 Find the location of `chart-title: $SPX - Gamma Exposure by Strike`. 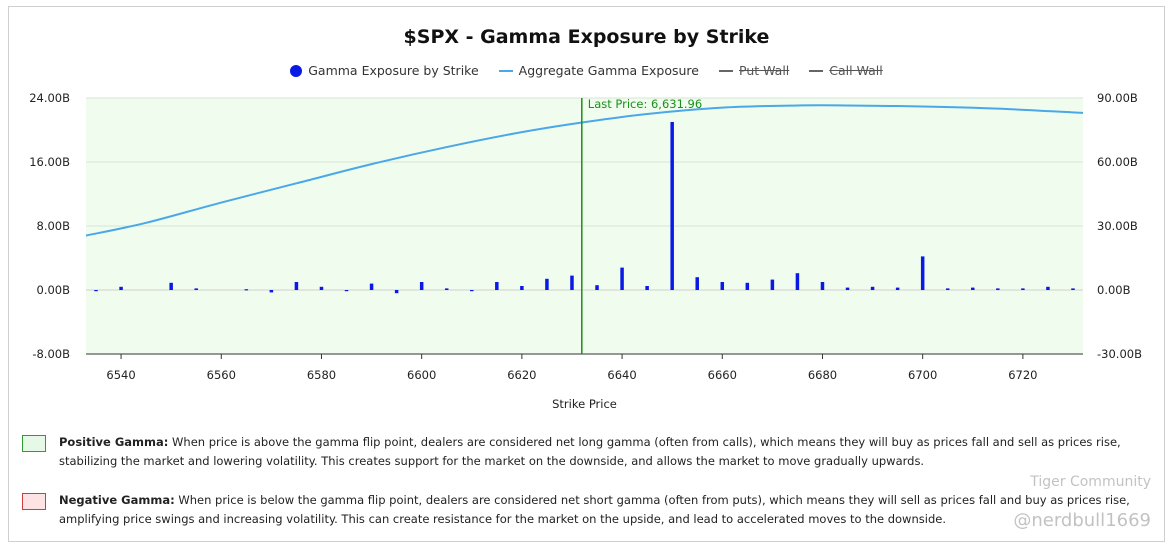

chart-title: $SPX - Gamma Exposure by Strike is located at coordinates (586, 37).